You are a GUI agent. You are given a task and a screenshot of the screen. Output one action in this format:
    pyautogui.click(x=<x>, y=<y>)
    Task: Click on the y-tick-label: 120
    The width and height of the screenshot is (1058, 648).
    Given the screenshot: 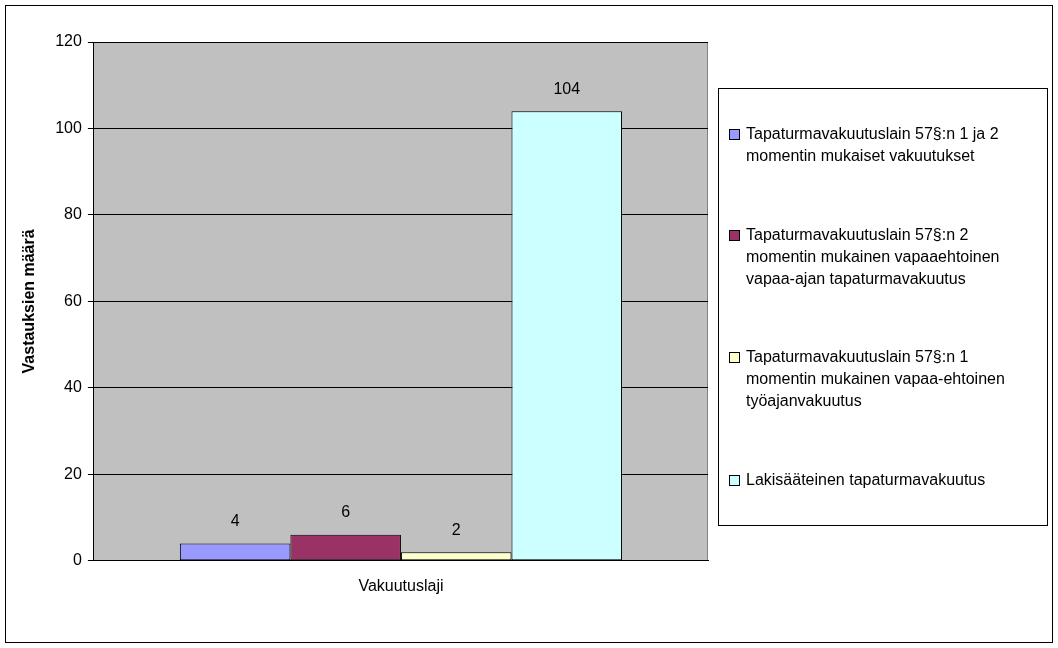 What is the action you would take?
    pyautogui.click(x=68, y=41)
    